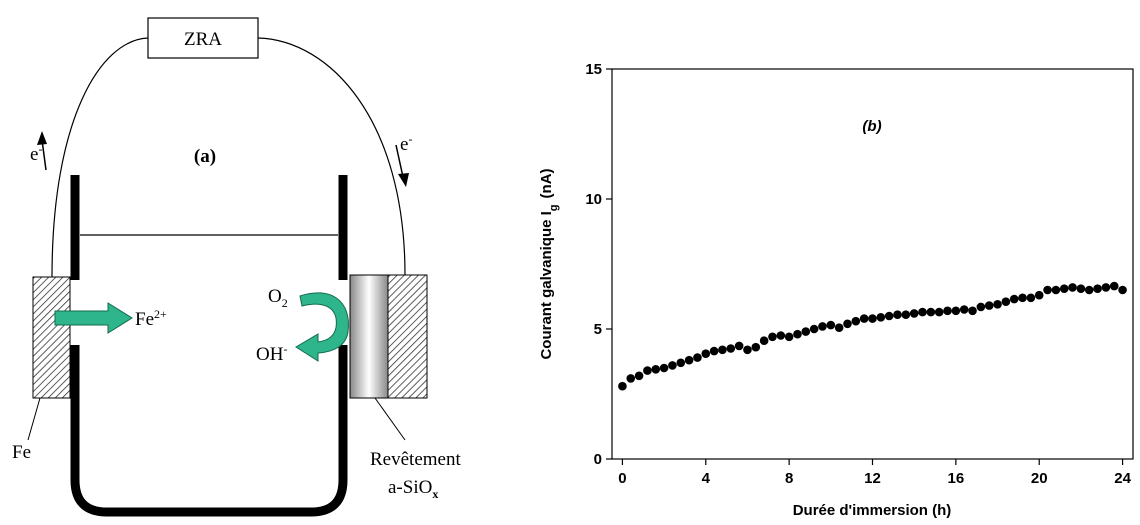  Describe the element at coordinates (546, 285) in the screenshot. I see `y-label-text: Courant galvanique I` at that location.